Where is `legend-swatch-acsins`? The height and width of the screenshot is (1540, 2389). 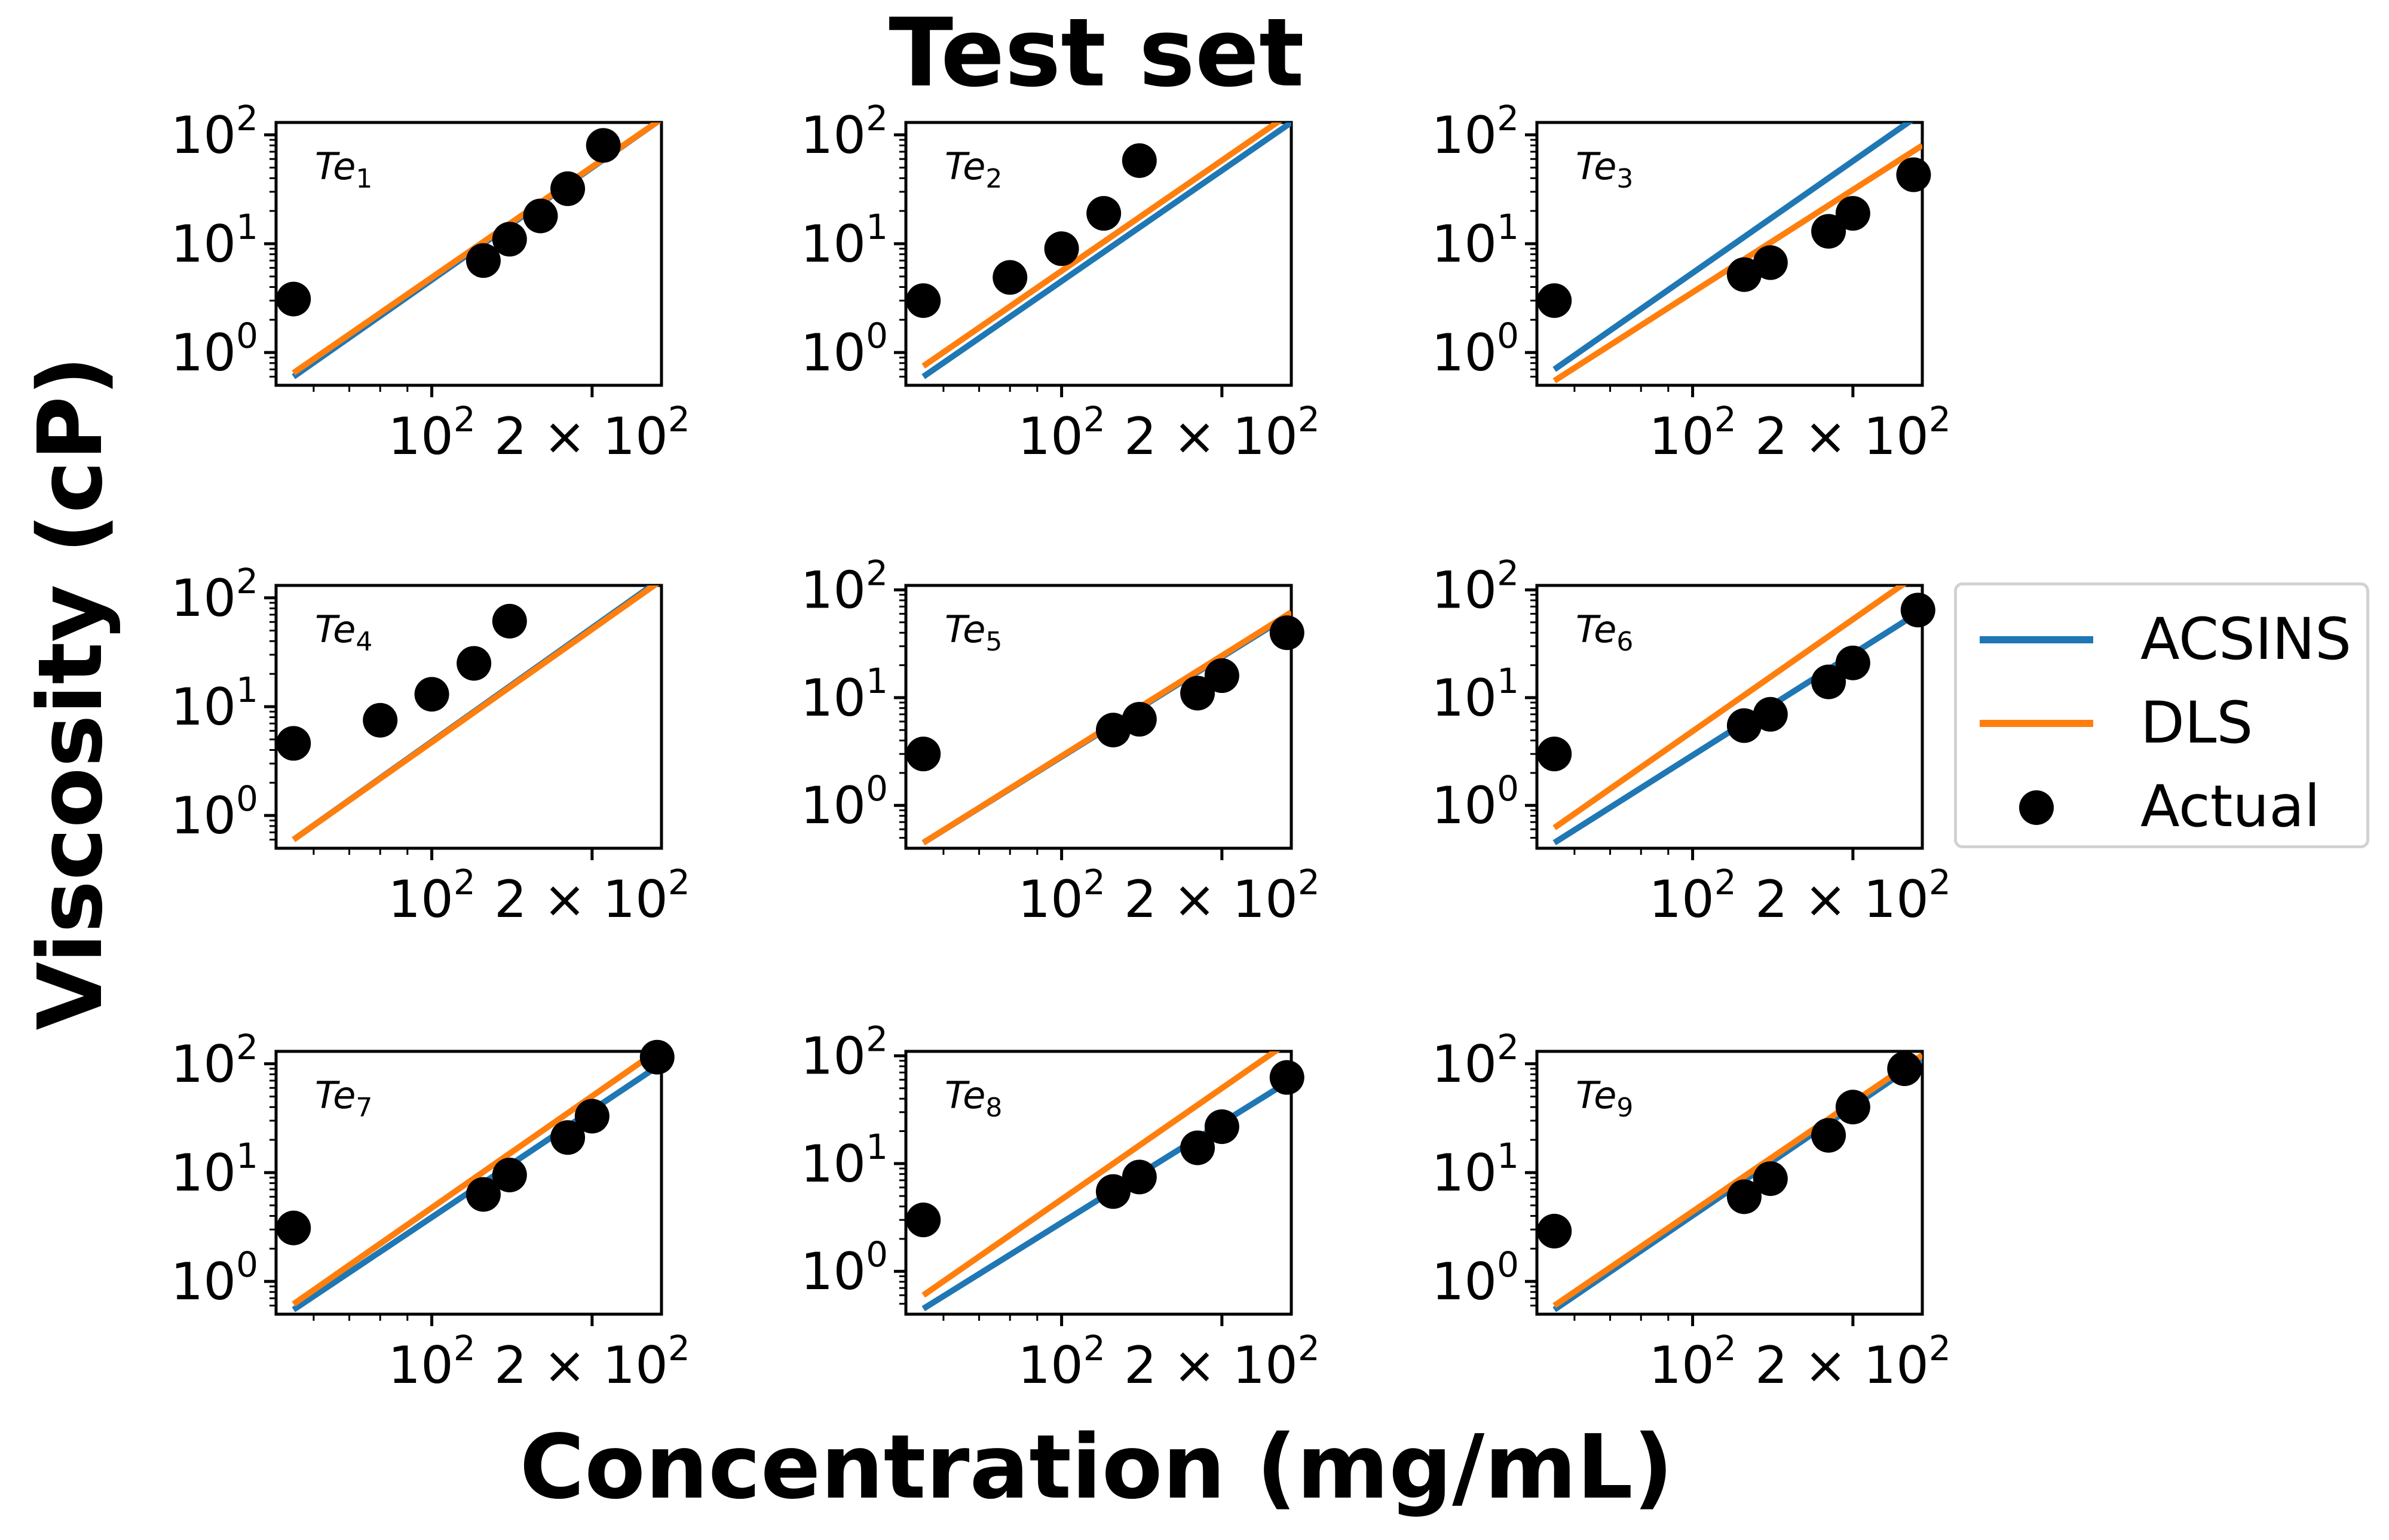
legend-swatch-acsins is located at coordinates (2036, 639).